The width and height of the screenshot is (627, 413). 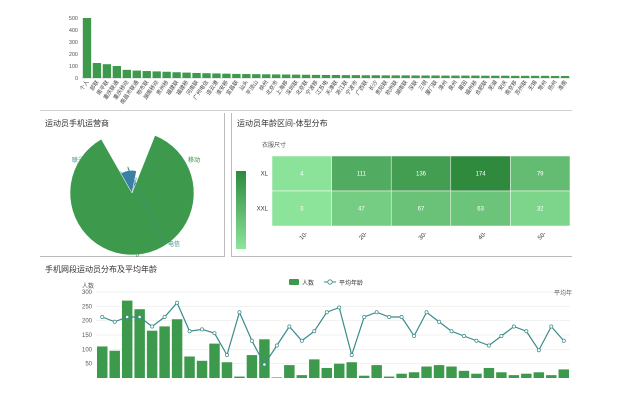 I want to click on bottom-ytick-label: 100, so click(x=87, y=350).